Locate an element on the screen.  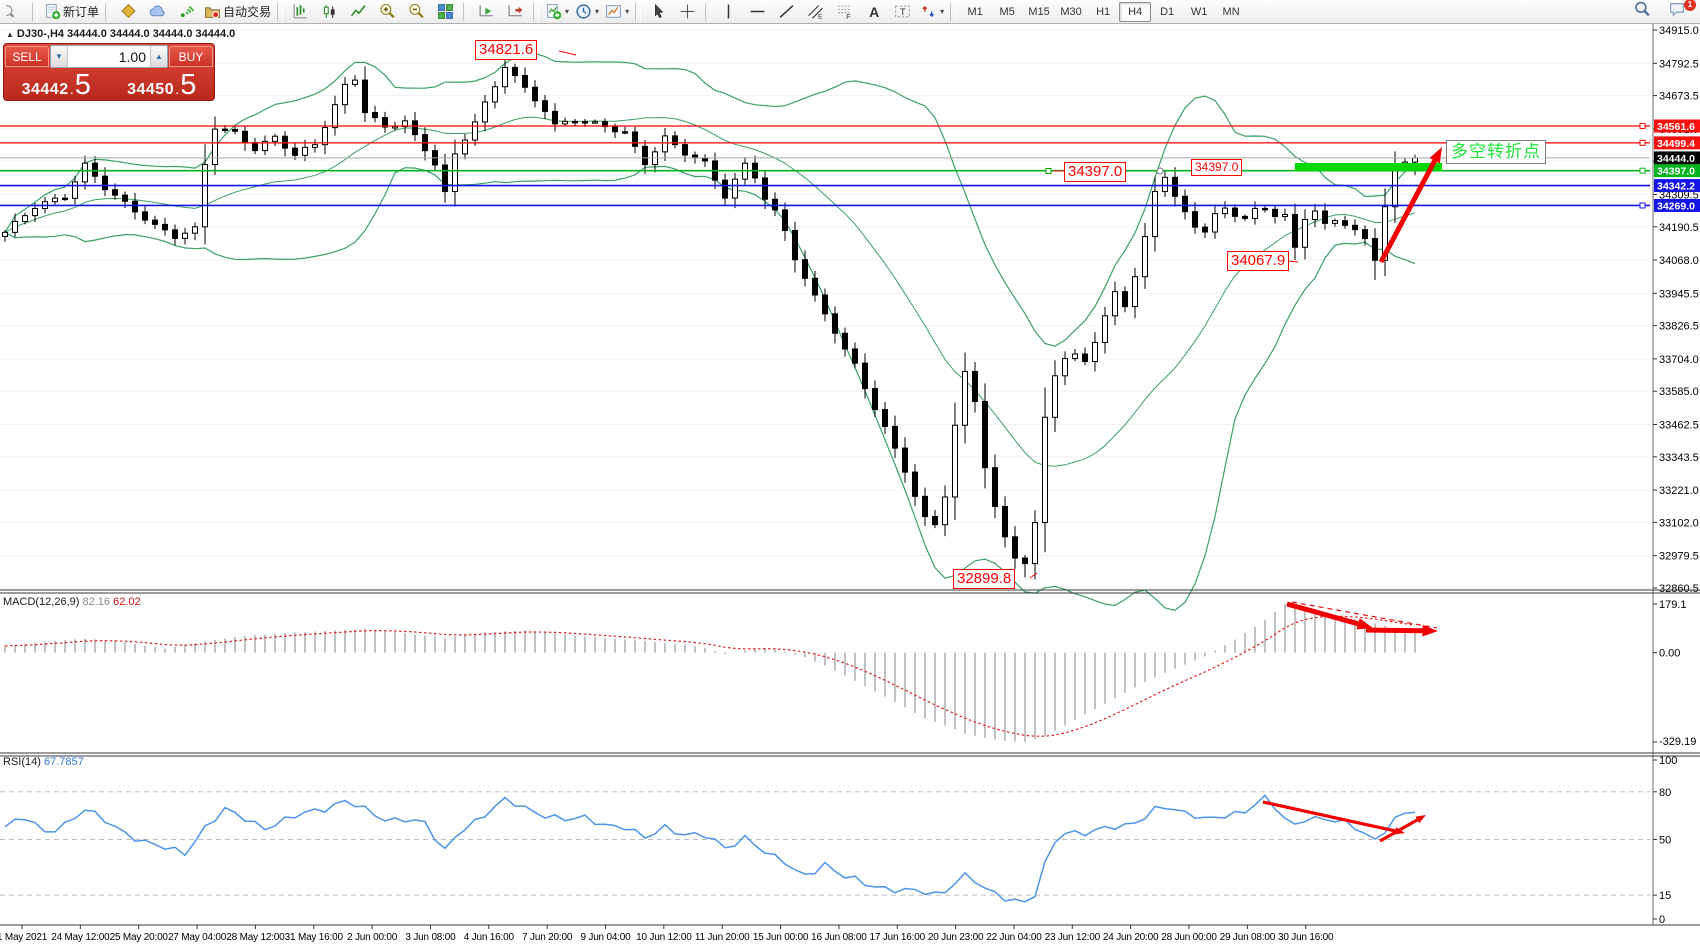
price-annotation-label: 34067.9 is located at coordinates (1258, 261).